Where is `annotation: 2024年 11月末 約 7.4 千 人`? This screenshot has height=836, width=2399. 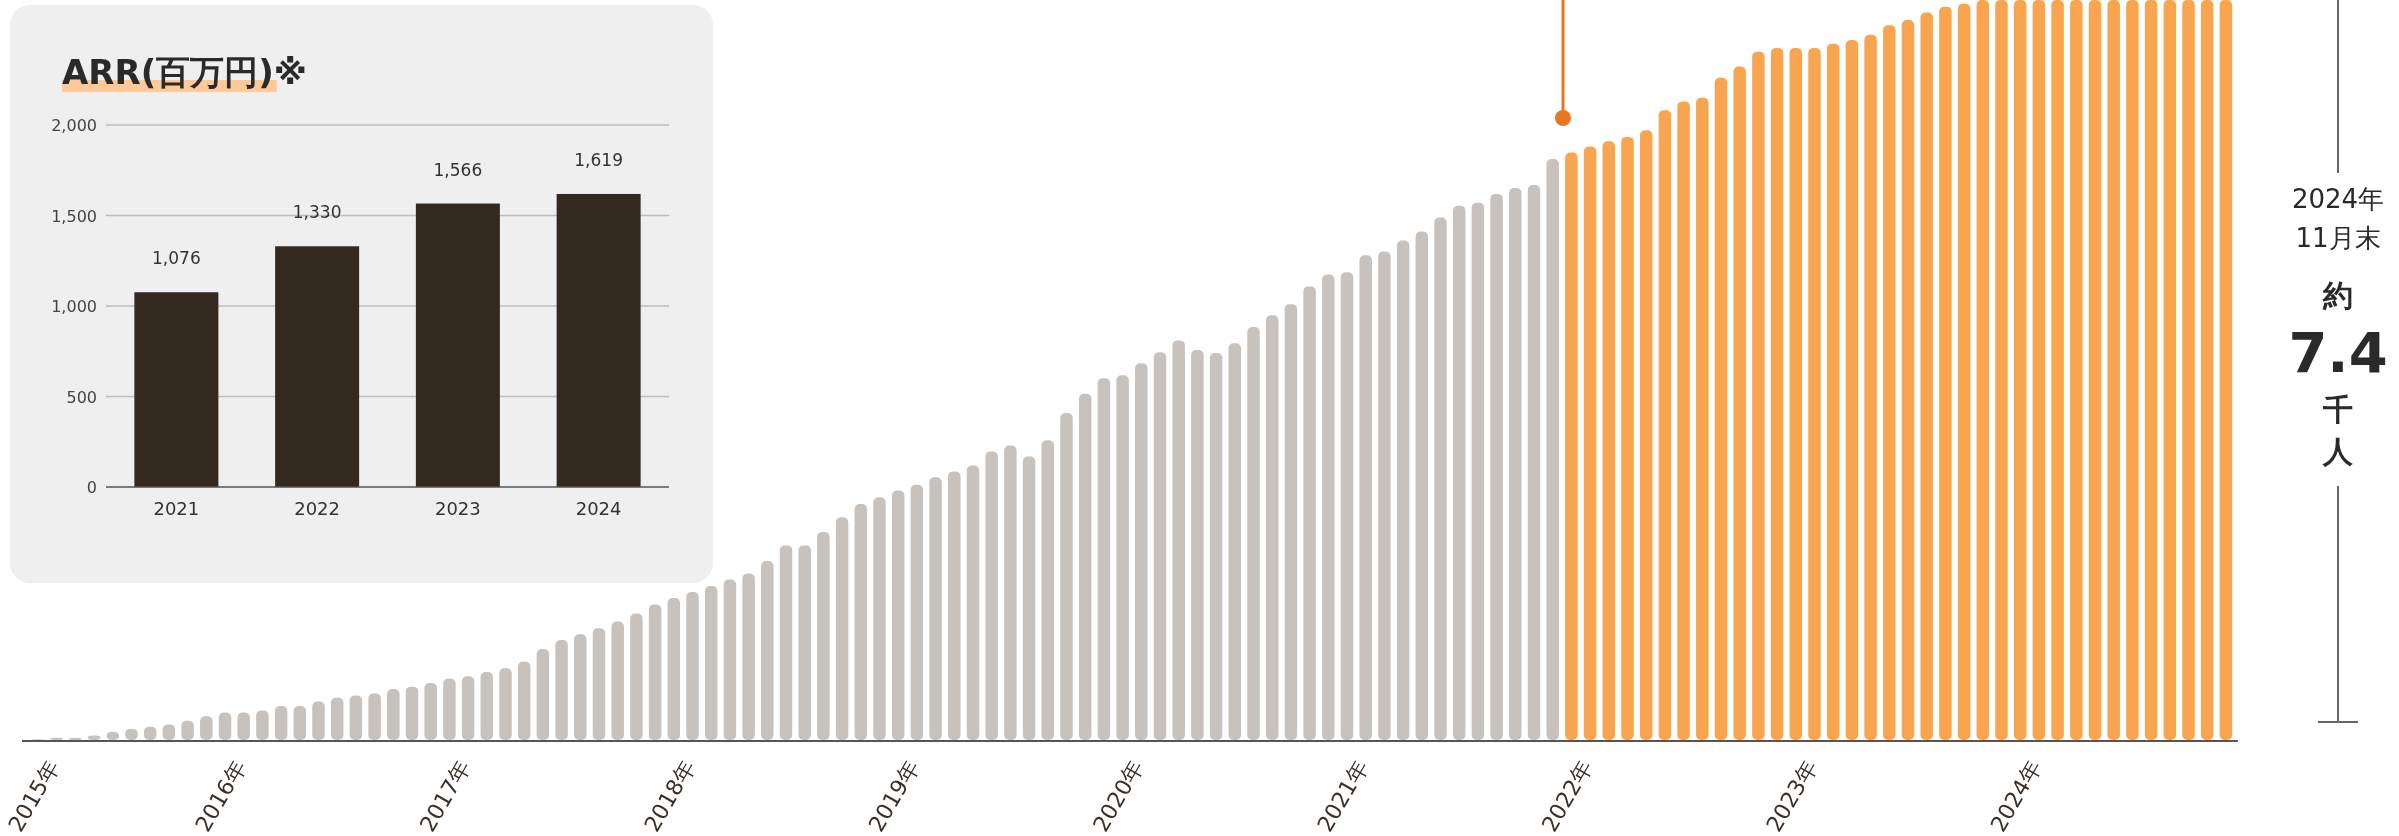 annotation: 2024年 11月末 約 7.4 千 人 is located at coordinates (2338, 326).